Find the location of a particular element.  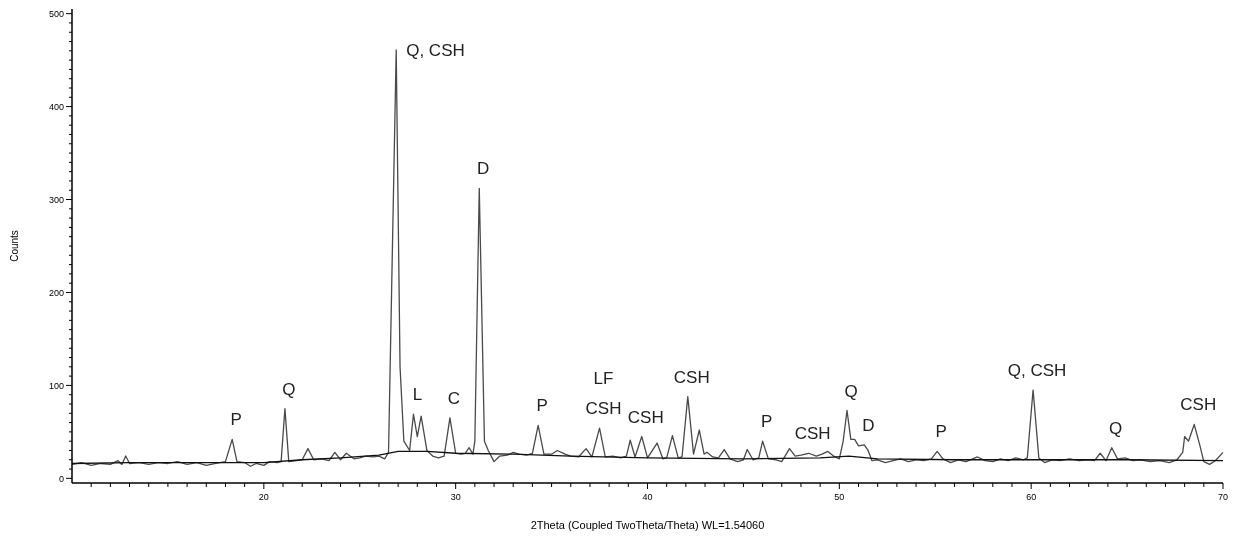

y-tick-label: 300 is located at coordinates (56, 199).